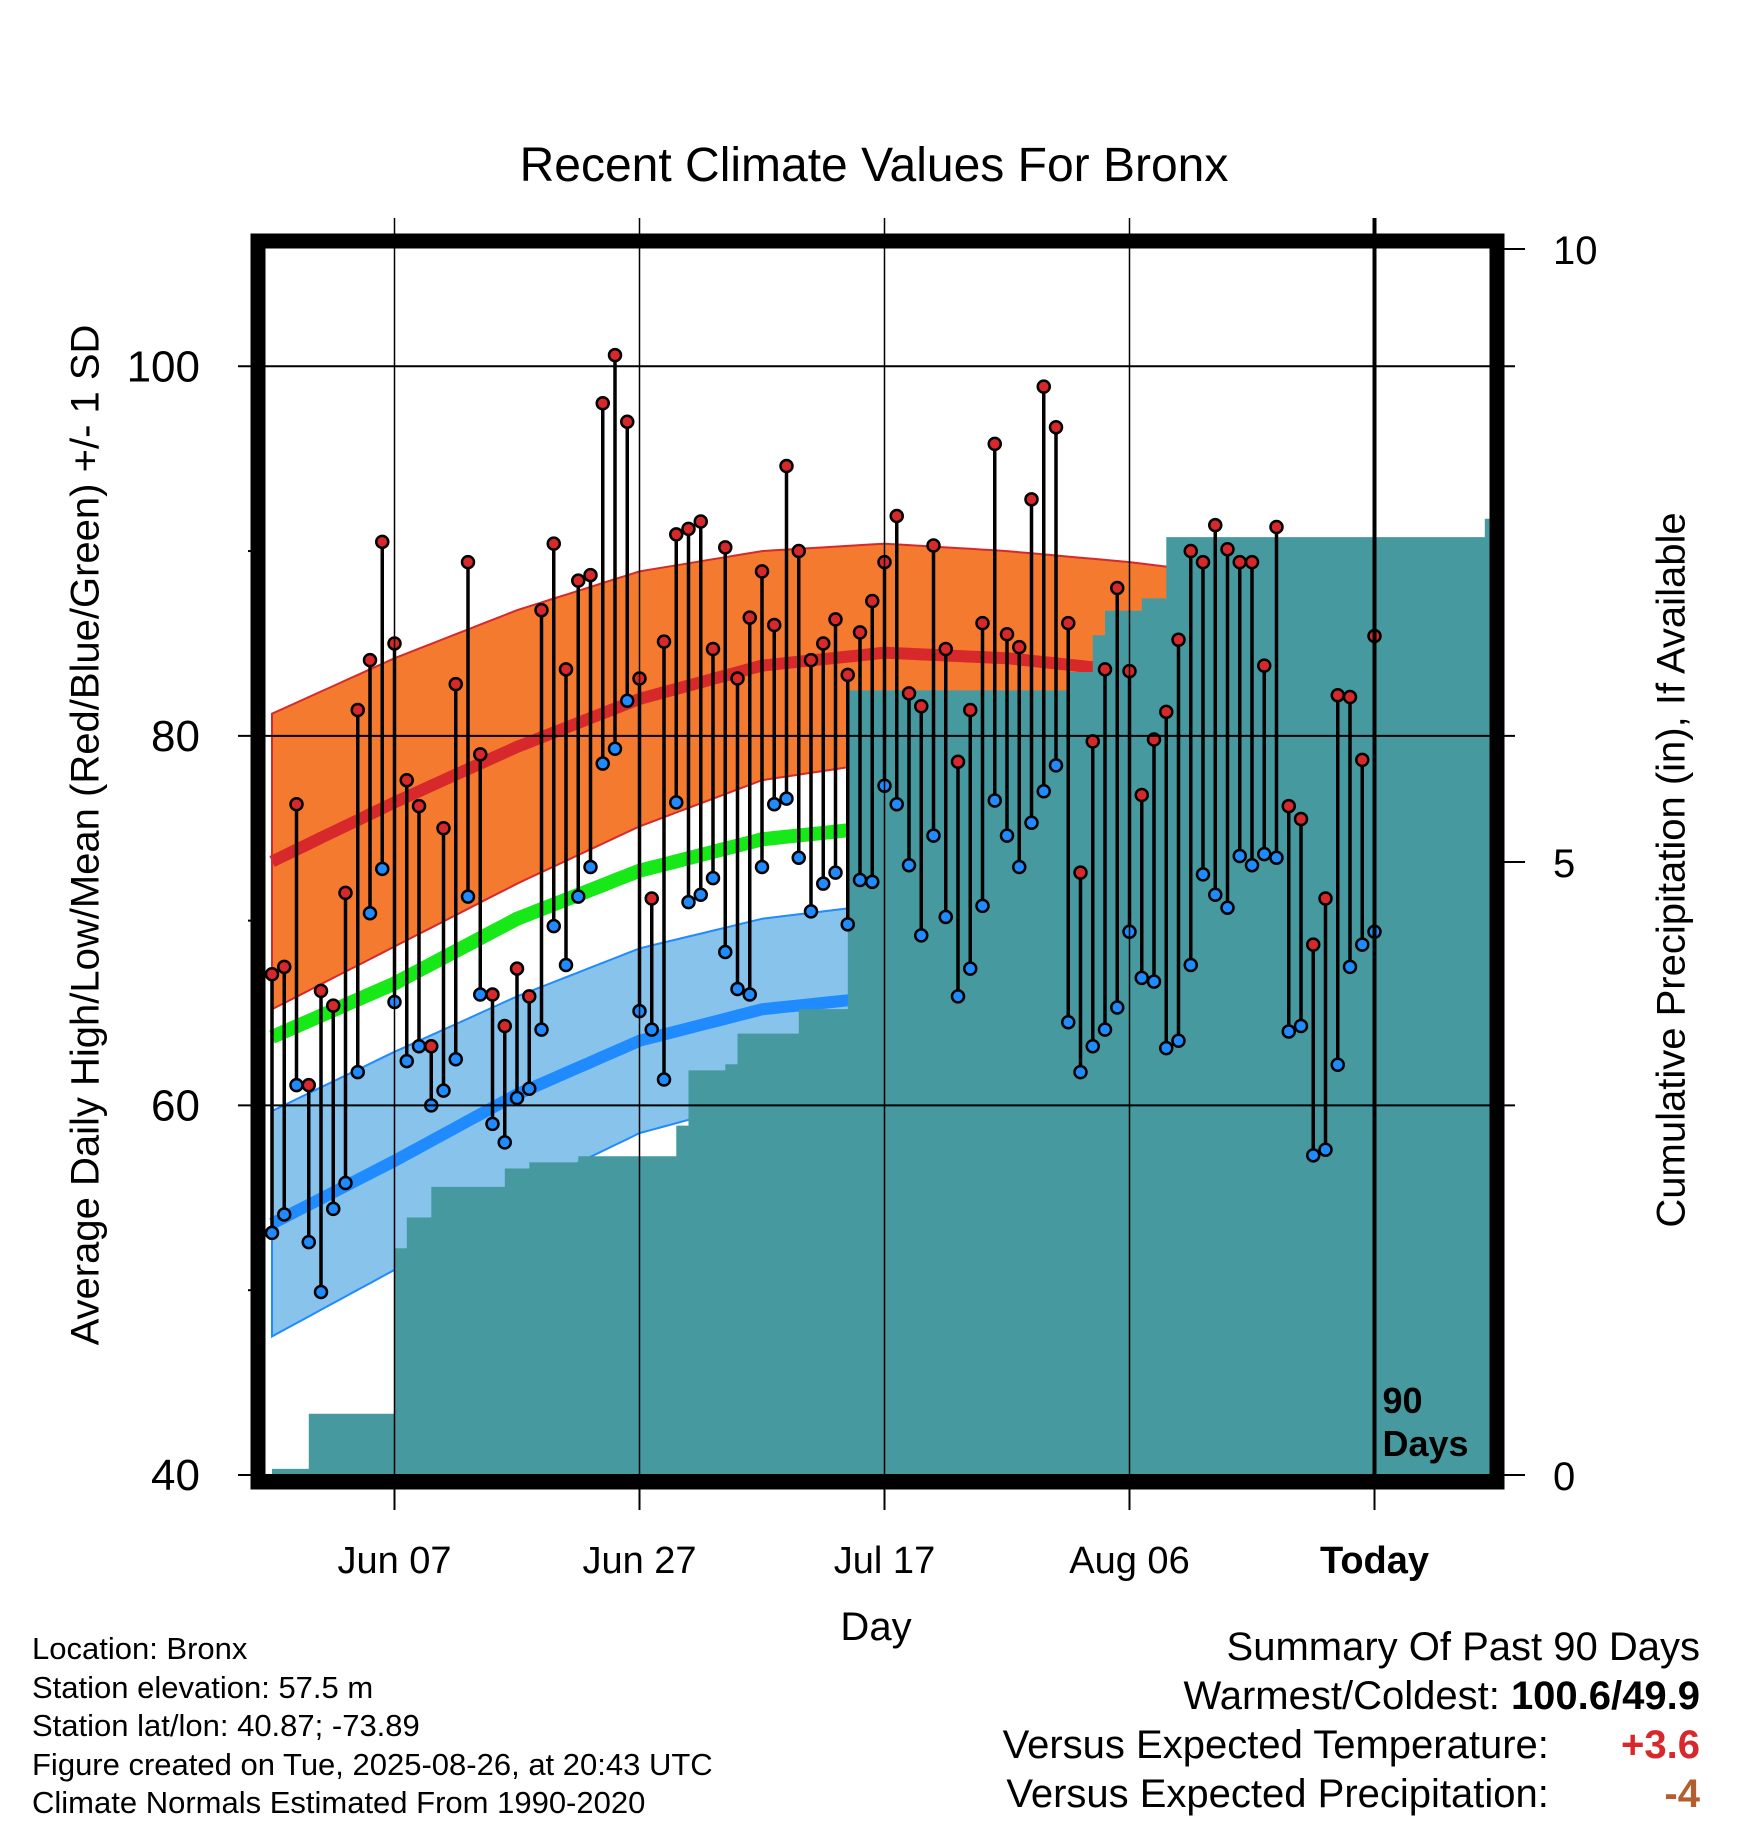 The height and width of the screenshot is (1828, 1748). I want to click on y-tick-label: 60, so click(175, 1105).